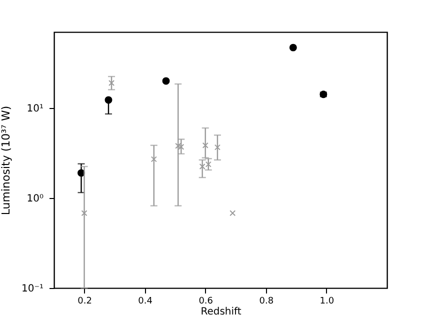 Image resolution: width=431 pixels, height=323 pixels. What do you see at coordinates (266, 301) in the screenshot?
I see `x-tick-label: 0.8` at bounding box center [266, 301].